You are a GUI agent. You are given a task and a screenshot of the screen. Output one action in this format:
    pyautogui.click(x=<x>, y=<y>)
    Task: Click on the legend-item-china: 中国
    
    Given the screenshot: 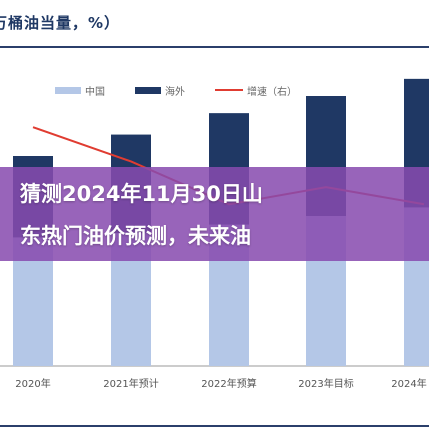 What is the action you would take?
    pyautogui.click(x=80, y=90)
    